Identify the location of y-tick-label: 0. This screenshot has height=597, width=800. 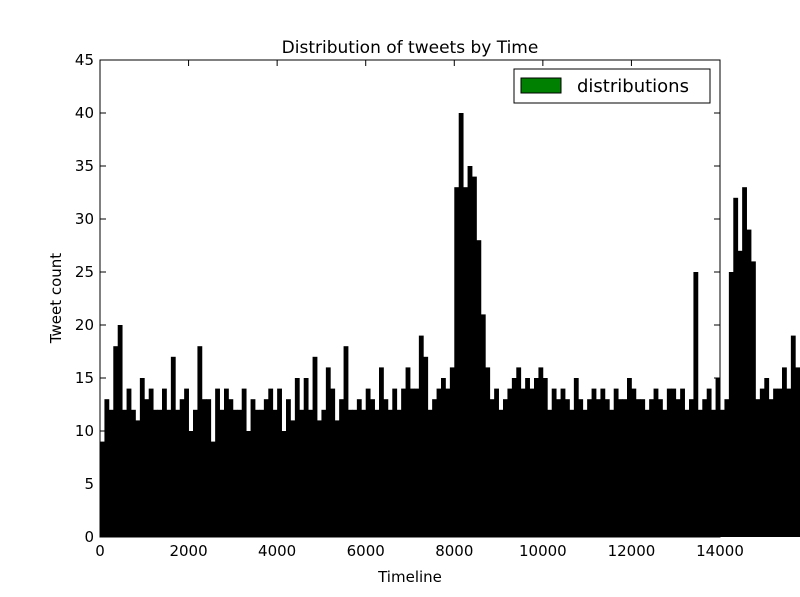
(89, 537).